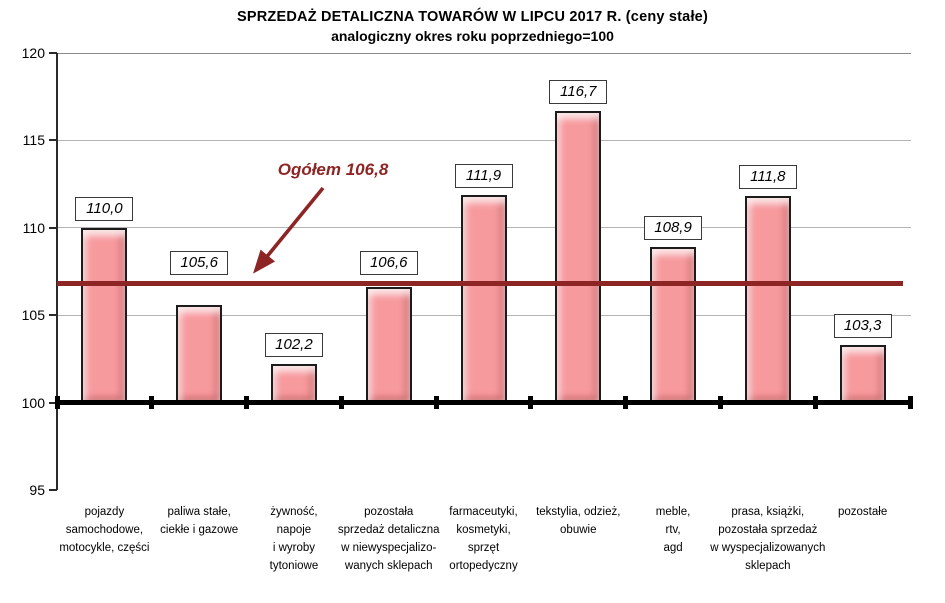 This screenshot has width=945, height=603. I want to click on value-label-4: 106,6, so click(388, 262).